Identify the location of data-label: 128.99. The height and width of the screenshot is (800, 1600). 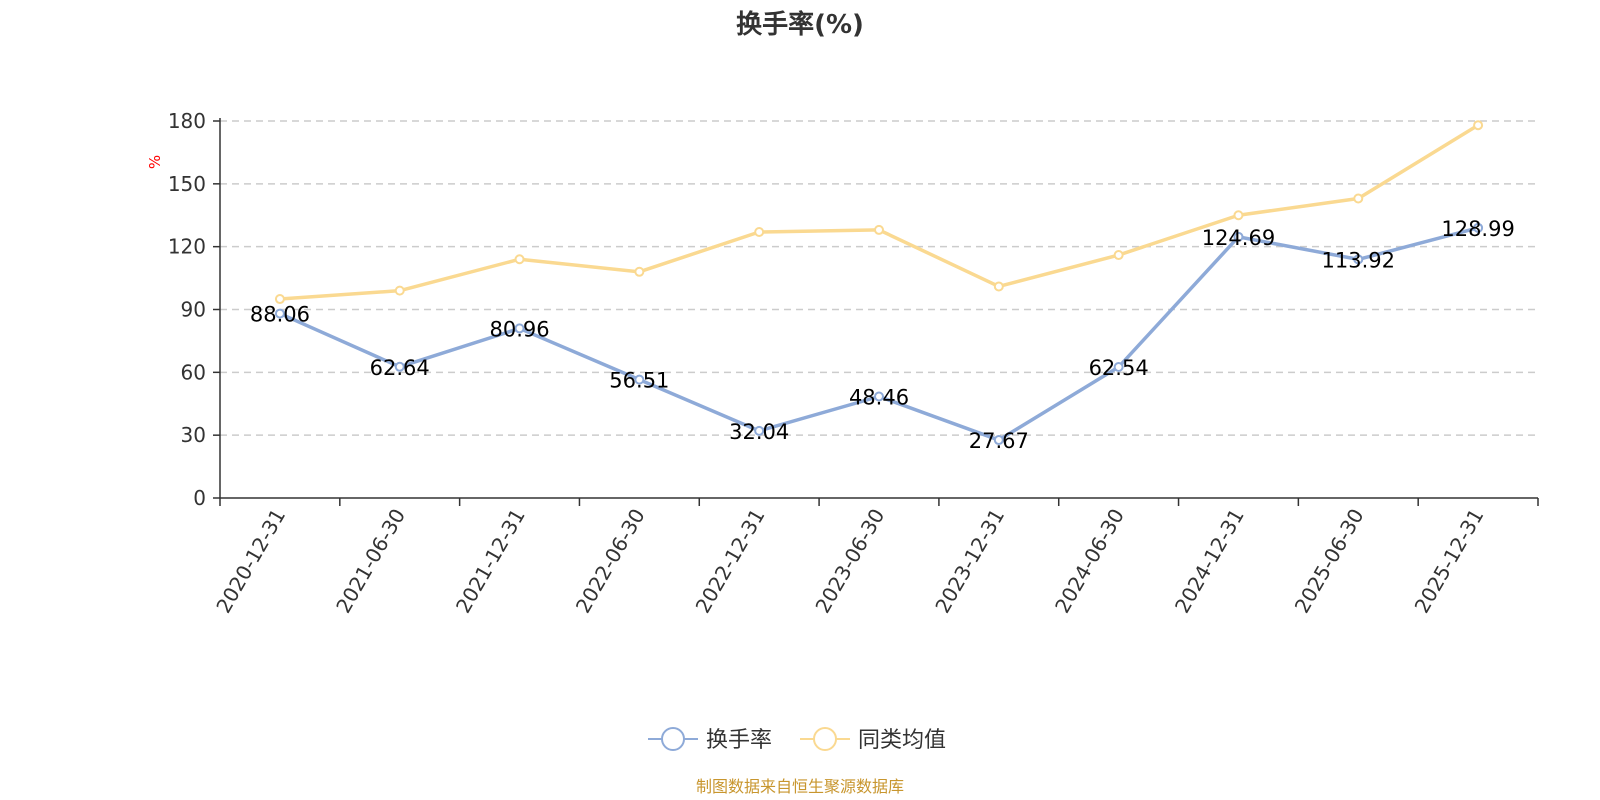
(1477, 229).